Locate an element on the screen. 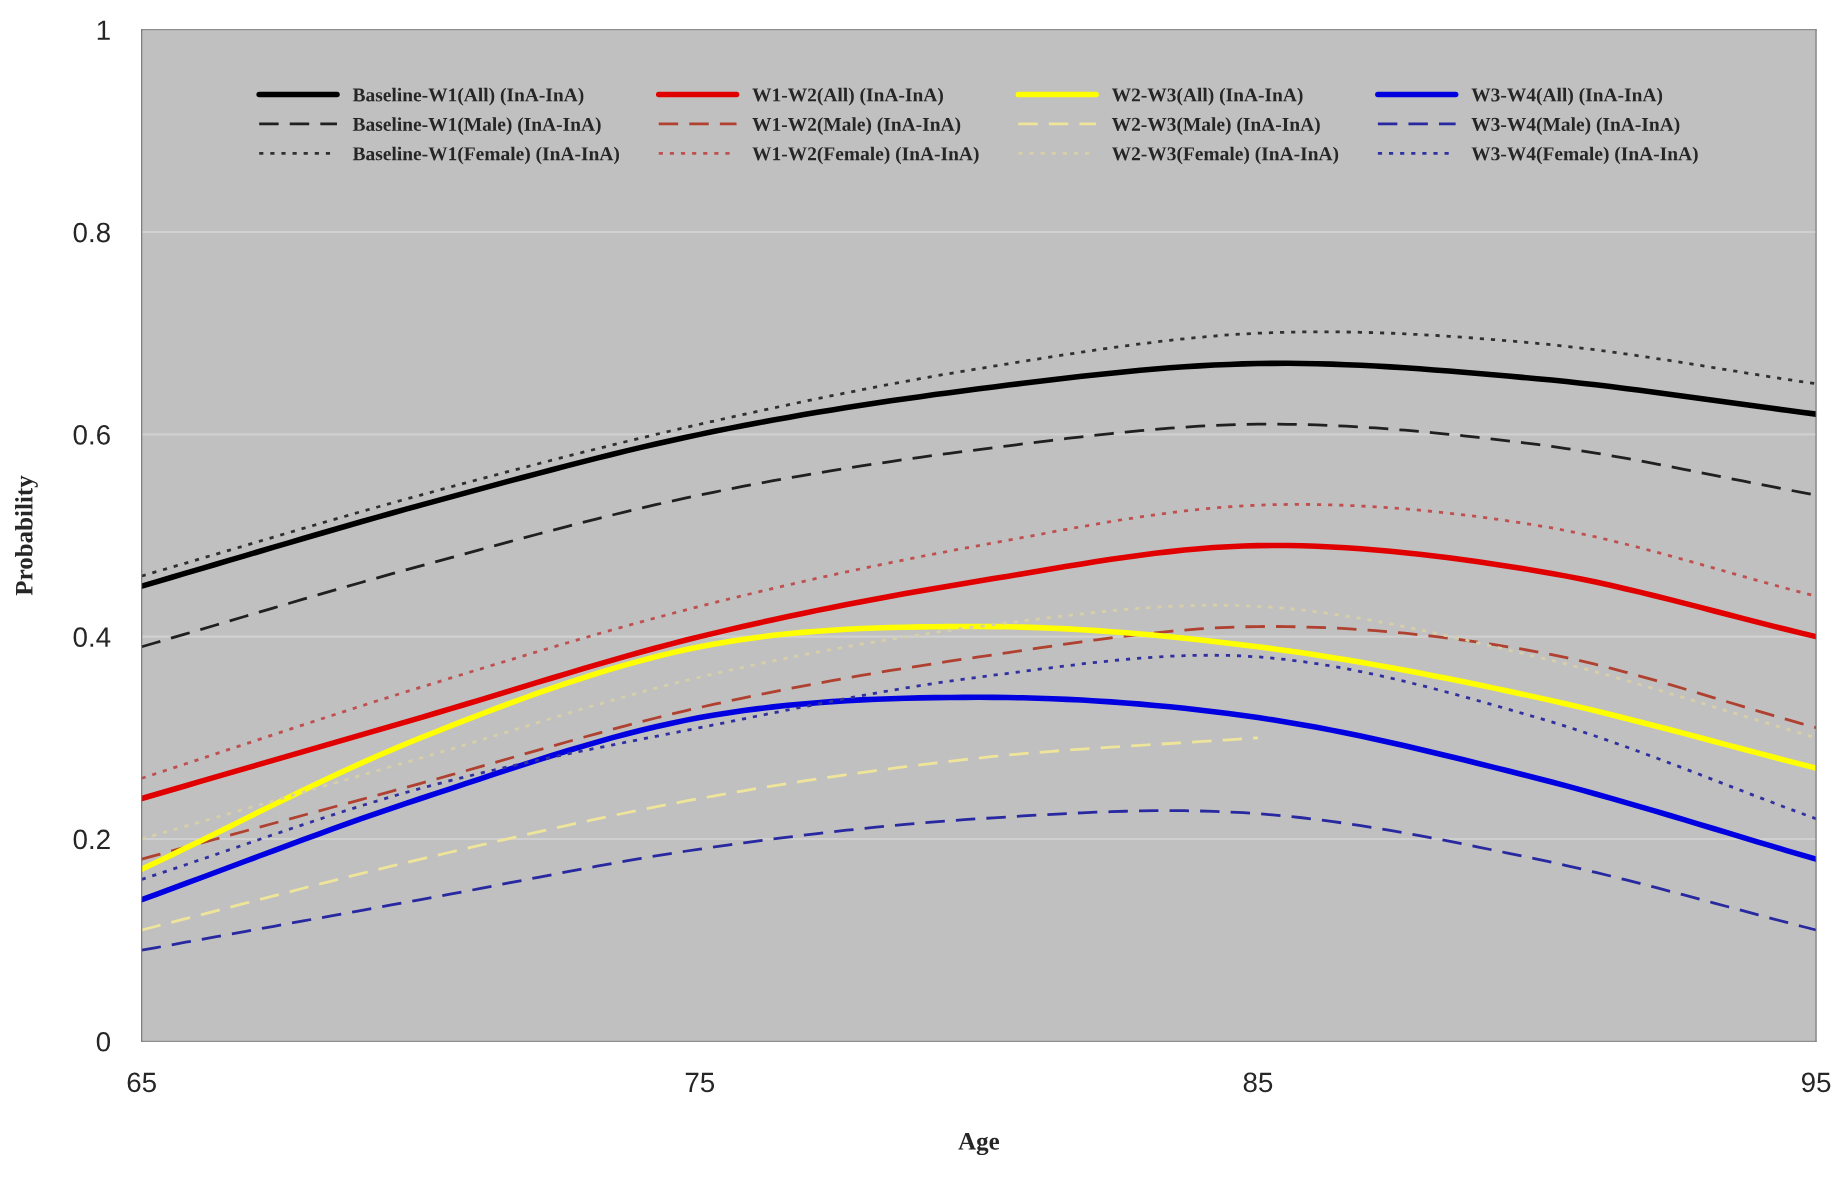 This screenshot has width=1840, height=1190. legend-label: W2-W3(All) (InA-InA) is located at coordinates (1207, 96).